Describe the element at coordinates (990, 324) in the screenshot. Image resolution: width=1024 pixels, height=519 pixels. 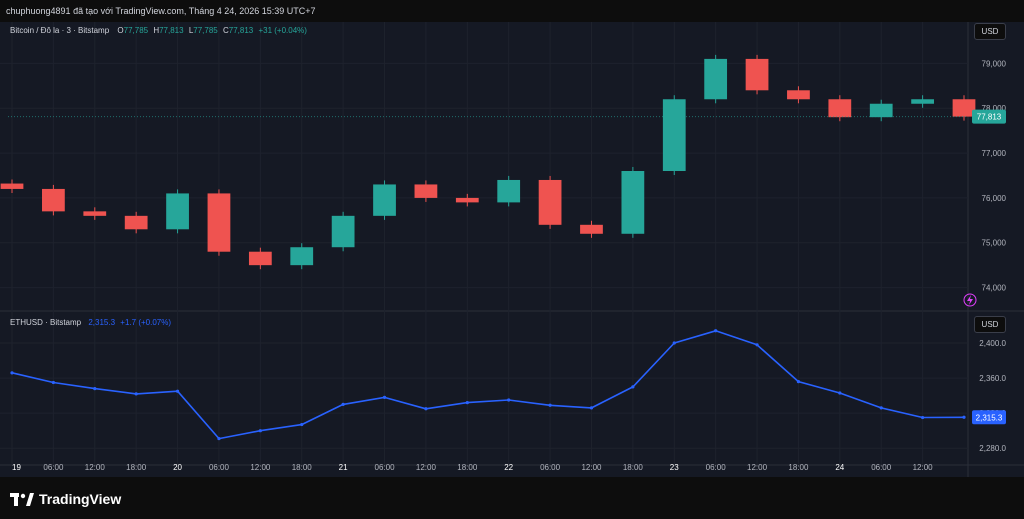
I see `eth-currency-button: USD` at that location.